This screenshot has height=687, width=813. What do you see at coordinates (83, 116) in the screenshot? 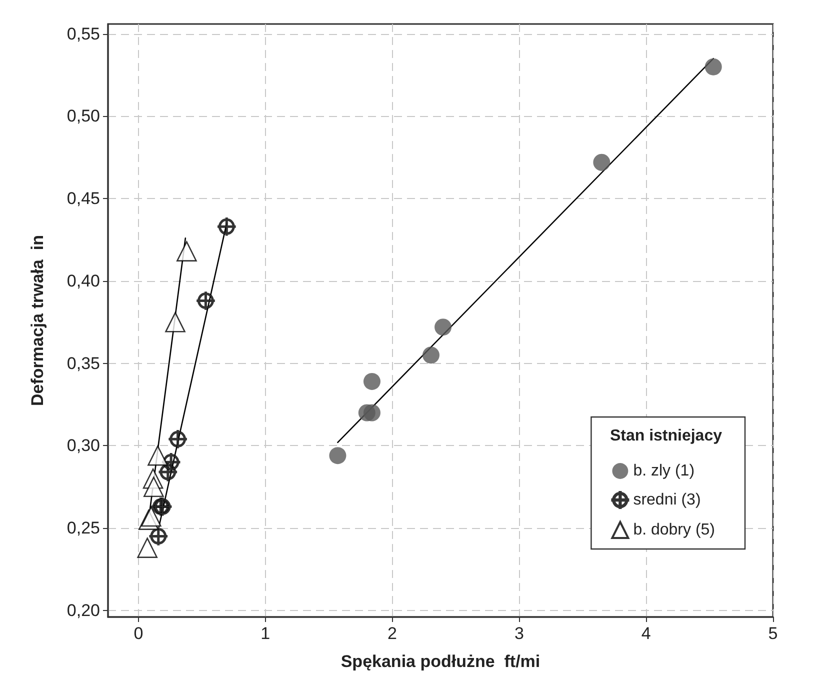
I see `y-tick-label: 0,50` at bounding box center [83, 116].